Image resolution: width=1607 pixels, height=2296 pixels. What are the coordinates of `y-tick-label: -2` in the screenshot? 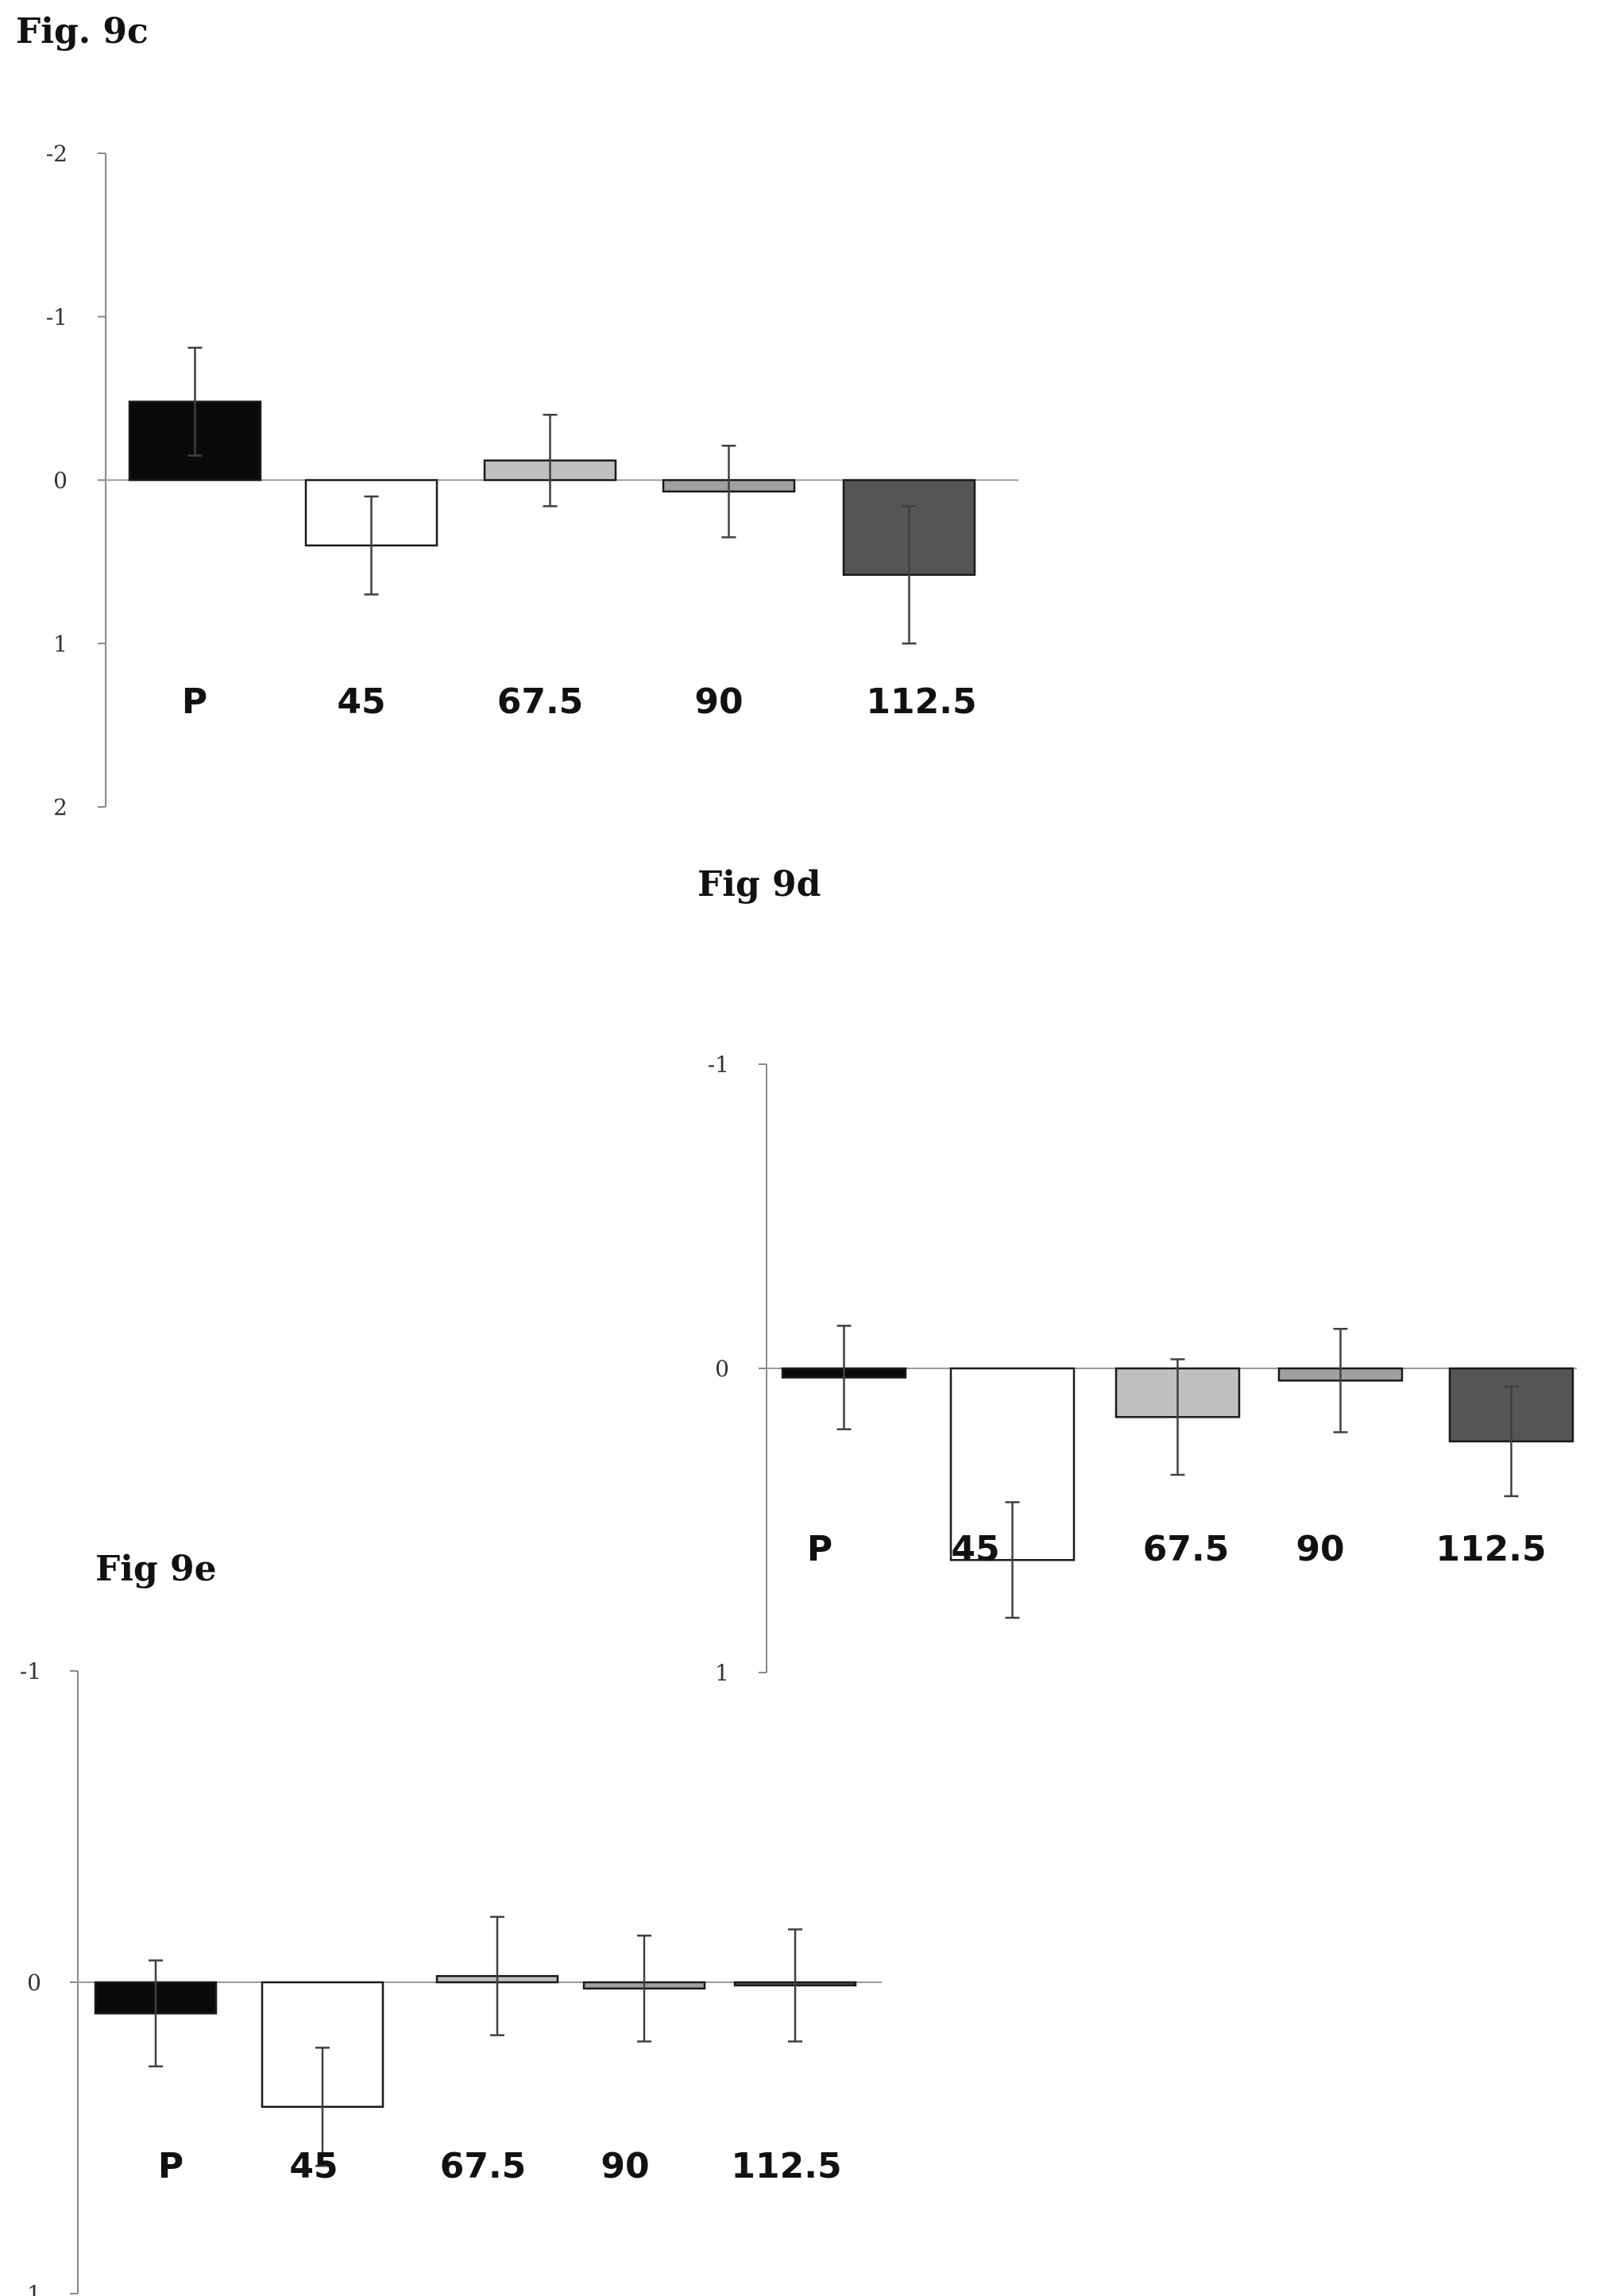 It's located at (57, 154).